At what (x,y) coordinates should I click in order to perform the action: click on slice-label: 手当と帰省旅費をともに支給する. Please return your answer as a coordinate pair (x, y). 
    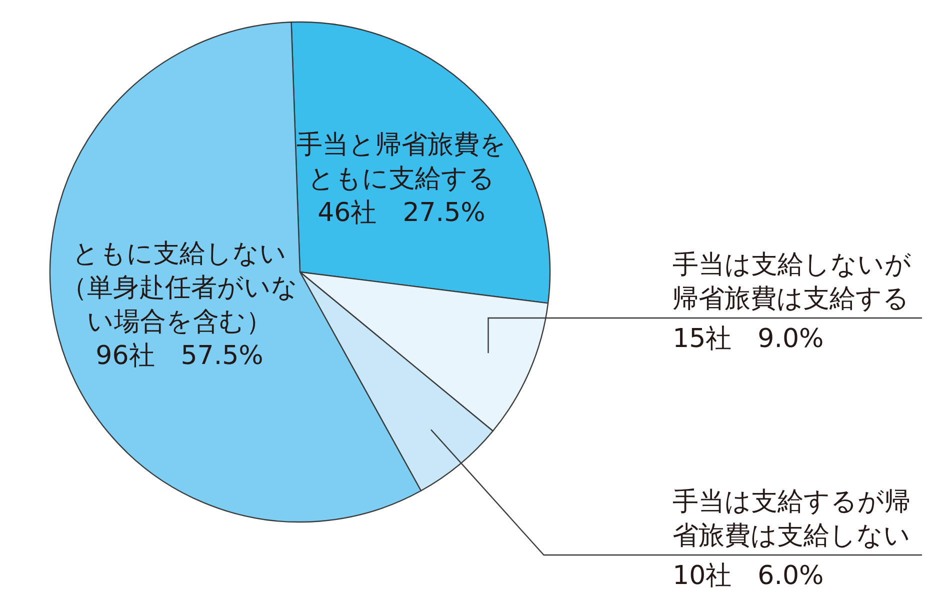
    Looking at the image, I should click on (401, 162).